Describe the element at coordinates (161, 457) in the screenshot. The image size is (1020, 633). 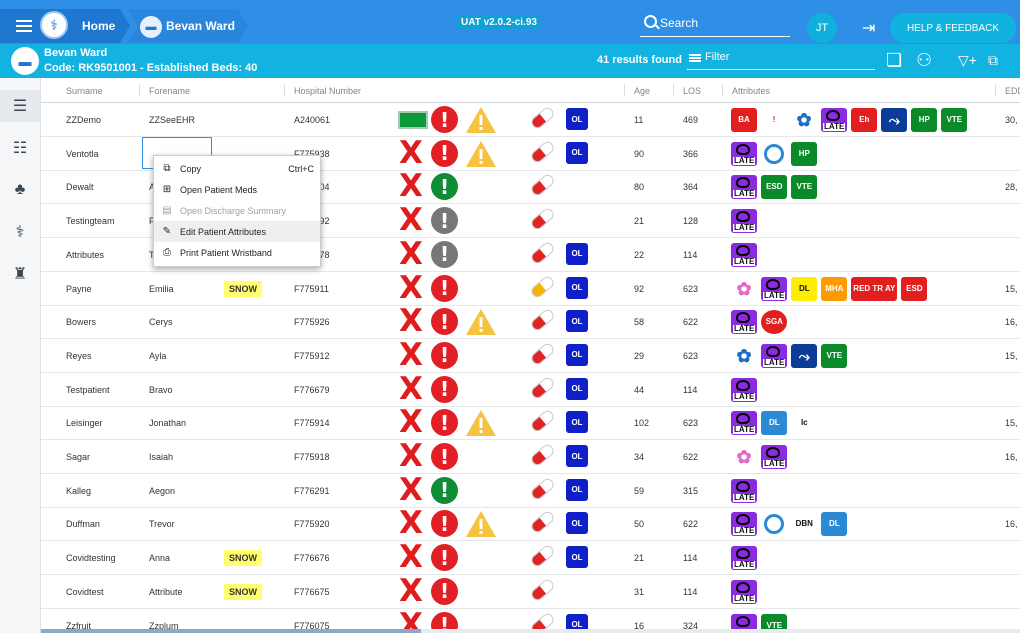
I see `cell-forename: Isaiah` at that location.